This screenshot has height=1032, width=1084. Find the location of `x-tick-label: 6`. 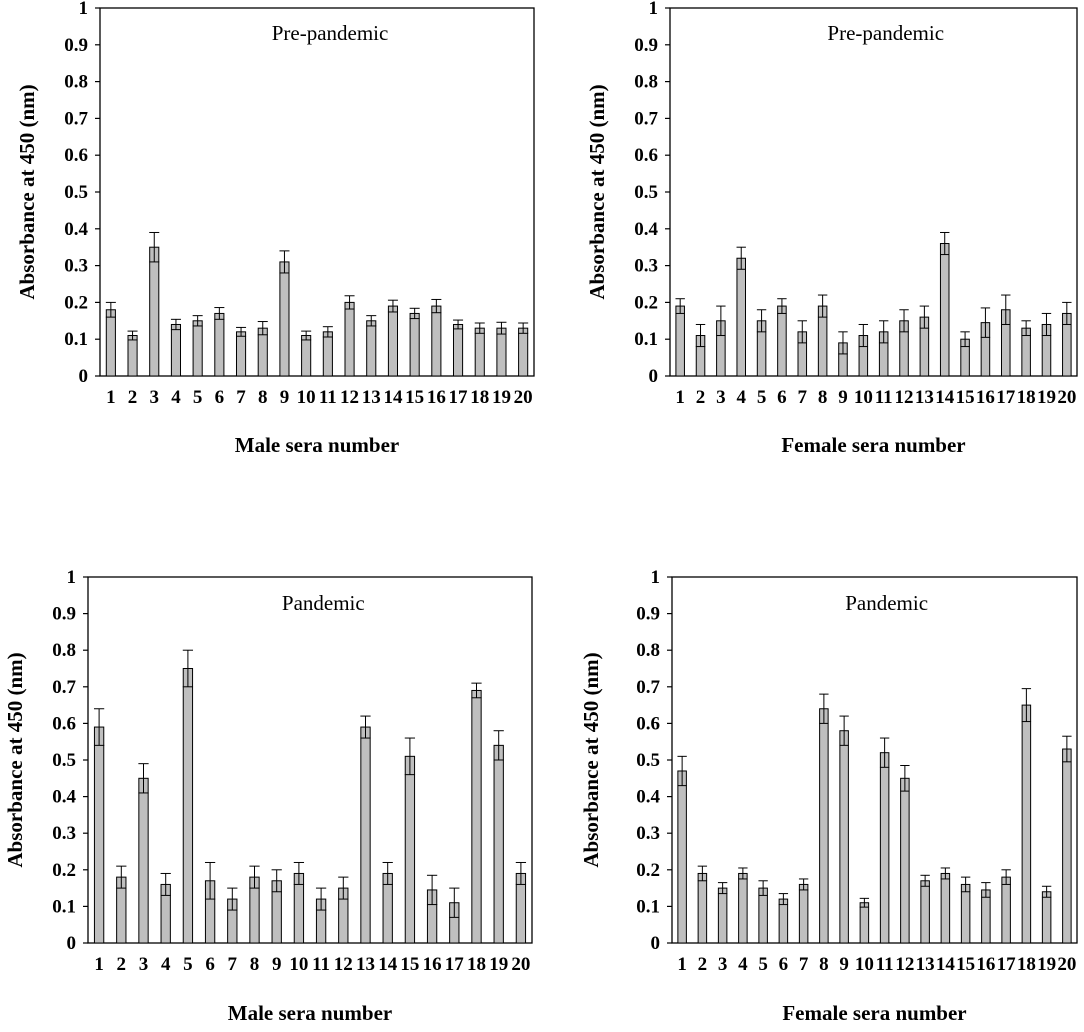

x-tick-label: 6 is located at coordinates (784, 964).